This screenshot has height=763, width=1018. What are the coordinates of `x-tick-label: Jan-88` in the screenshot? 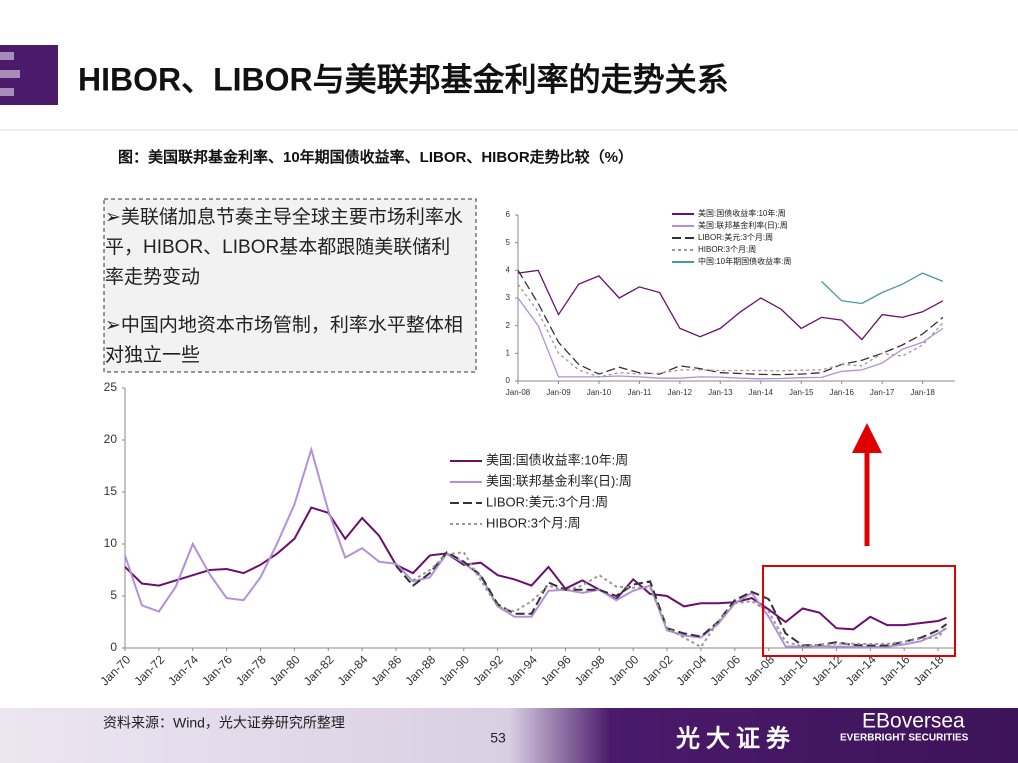 It's located at (420, 670).